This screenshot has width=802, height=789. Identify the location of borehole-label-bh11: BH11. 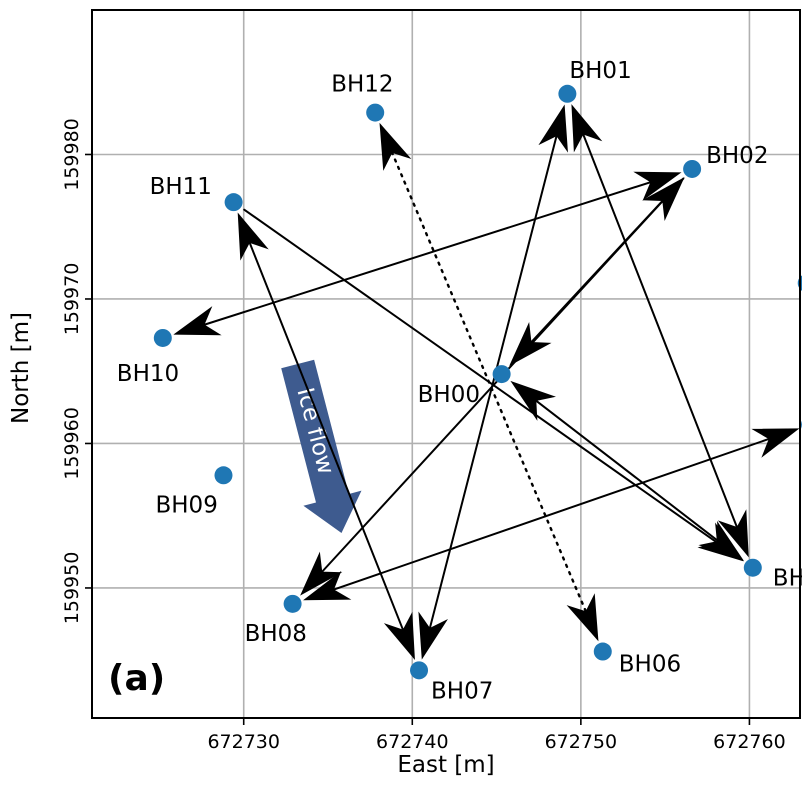
(181, 187).